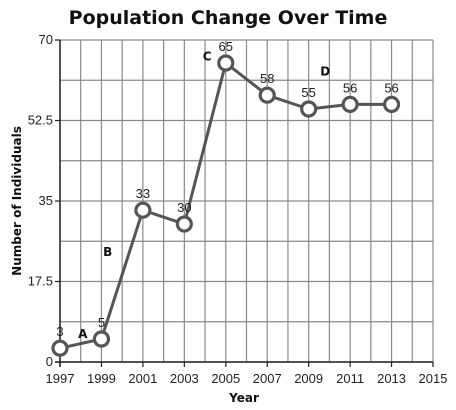 This screenshot has height=410, width=456. Describe the element at coordinates (60, 378) in the screenshot. I see `x-tick-label: 1997` at that location.